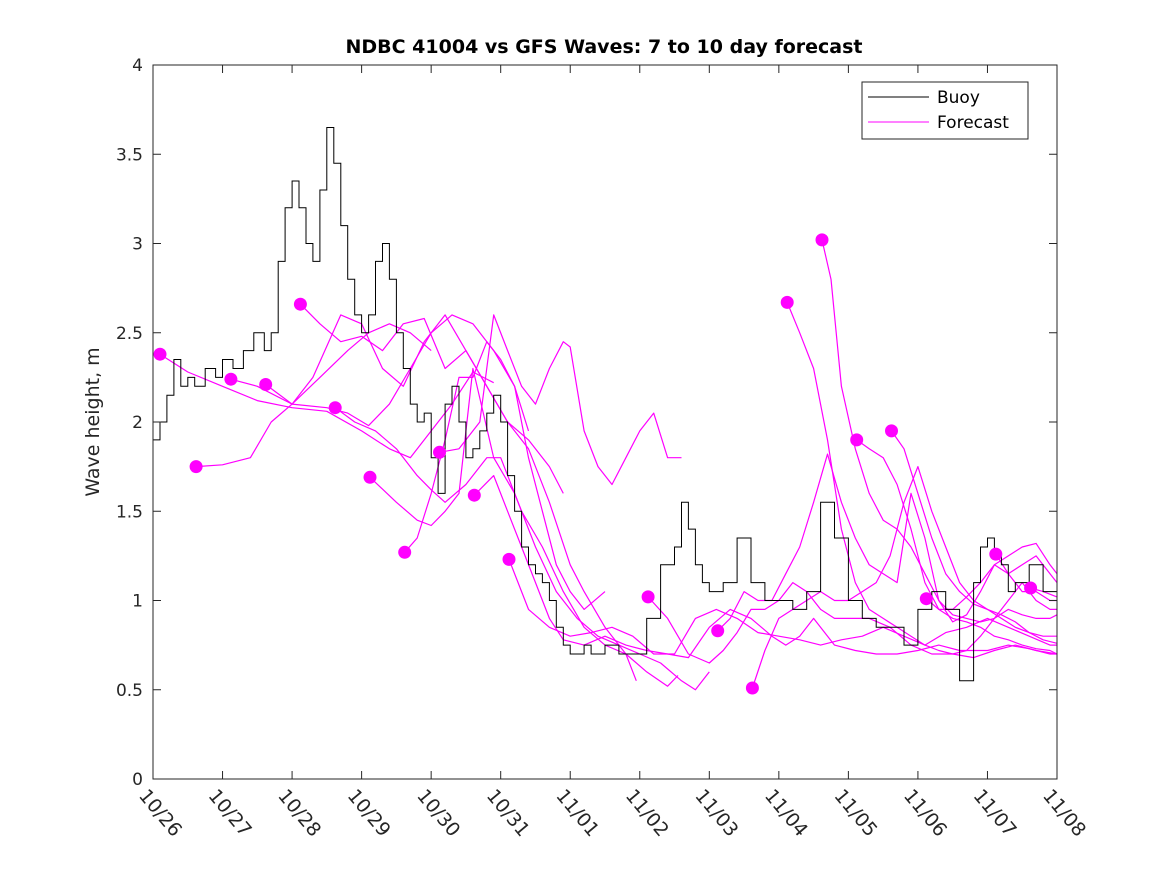 This screenshot has height=880, width=1167. What do you see at coordinates (137, 423) in the screenshot?
I see `y-tick-label: 2` at bounding box center [137, 423].